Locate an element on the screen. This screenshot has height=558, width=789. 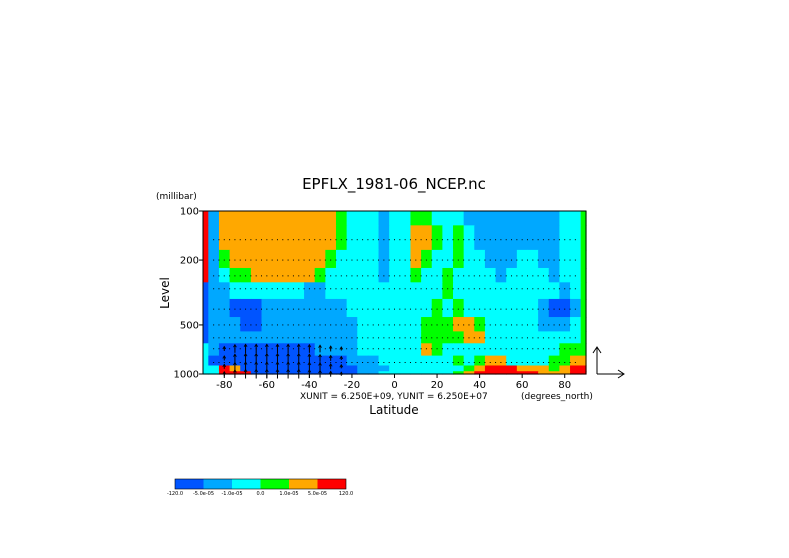
colorbar-swatch is located at coordinates (246, 484).